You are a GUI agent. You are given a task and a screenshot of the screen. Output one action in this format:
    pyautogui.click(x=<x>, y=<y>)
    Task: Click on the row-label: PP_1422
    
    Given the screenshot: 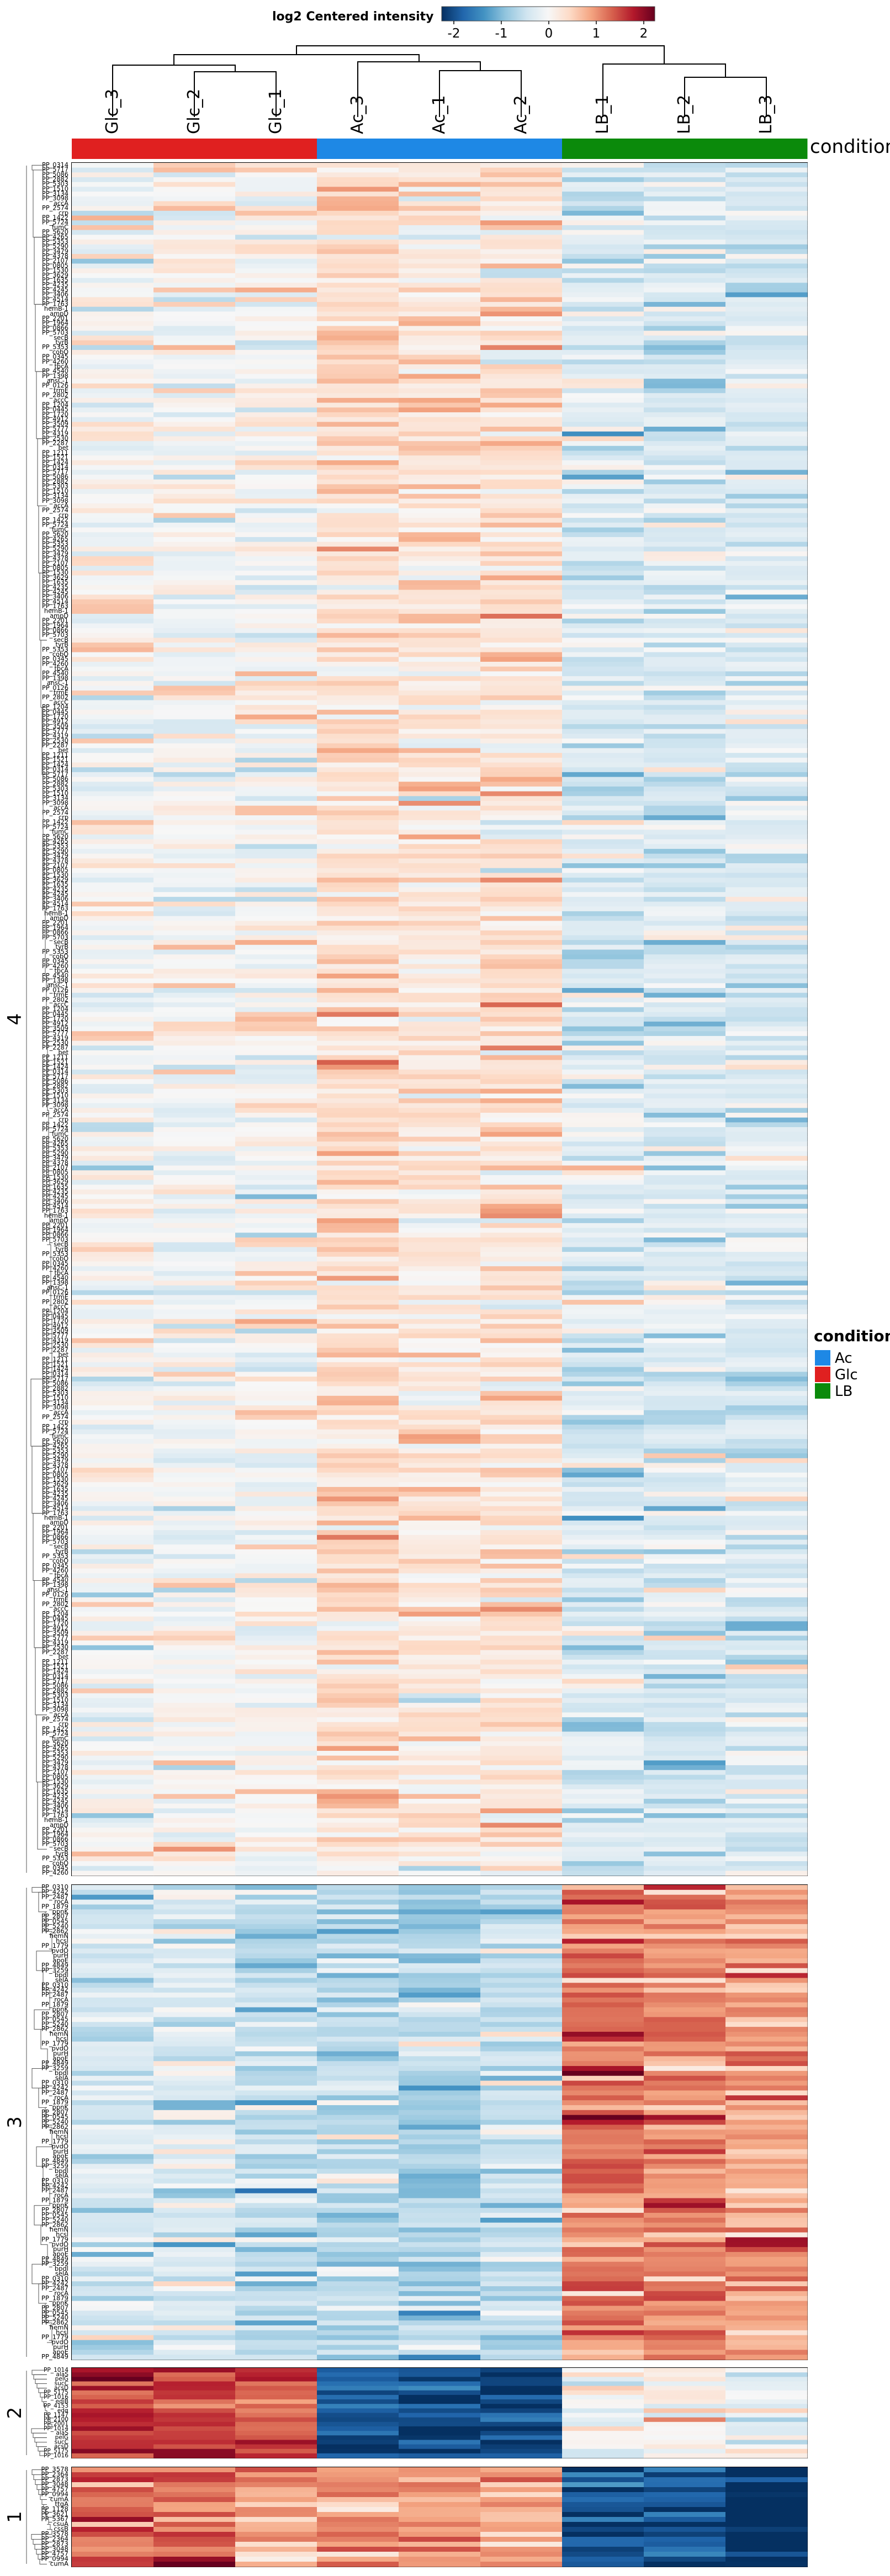 What is the action you would take?
    pyautogui.click(x=55, y=520)
    